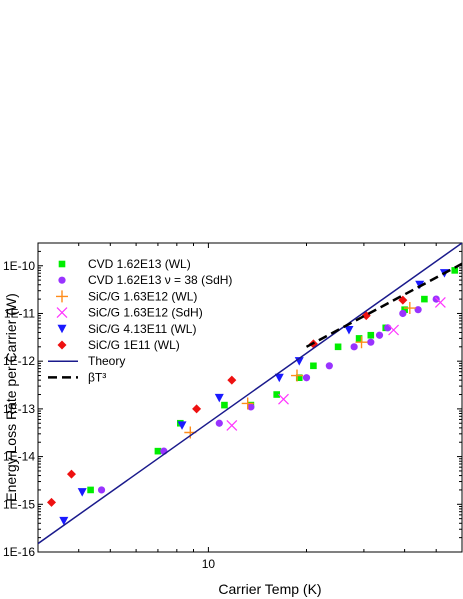 The height and width of the screenshot is (599, 463). I want to click on power-law-line, so click(383, 305).